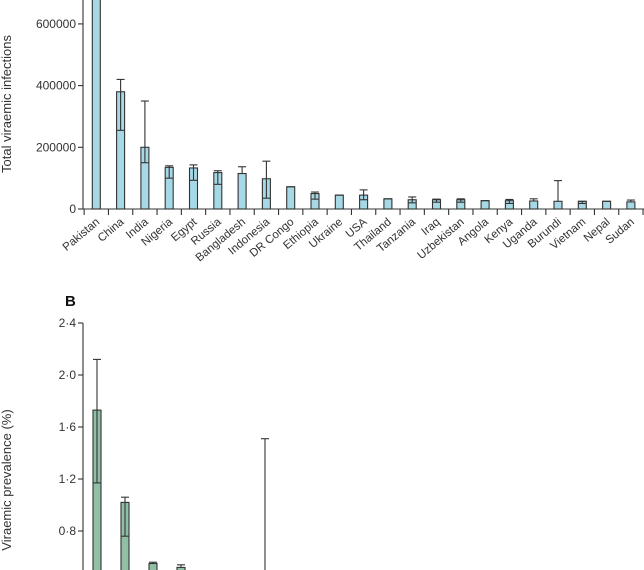 The image size is (644, 570). What do you see at coordinates (56, 86) in the screenshot?
I see `y-tick-label: 400000` at bounding box center [56, 86].